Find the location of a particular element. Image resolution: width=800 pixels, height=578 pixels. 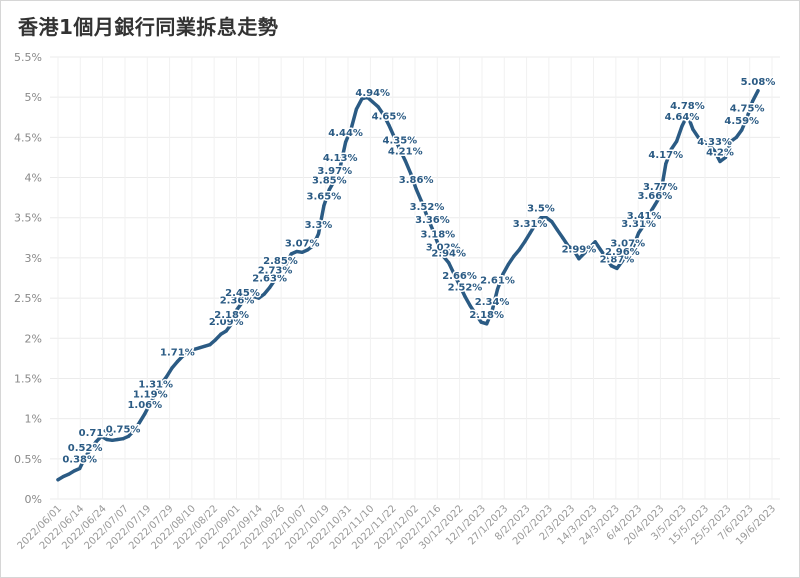

data-label: 1.06% is located at coordinates (144, 405).